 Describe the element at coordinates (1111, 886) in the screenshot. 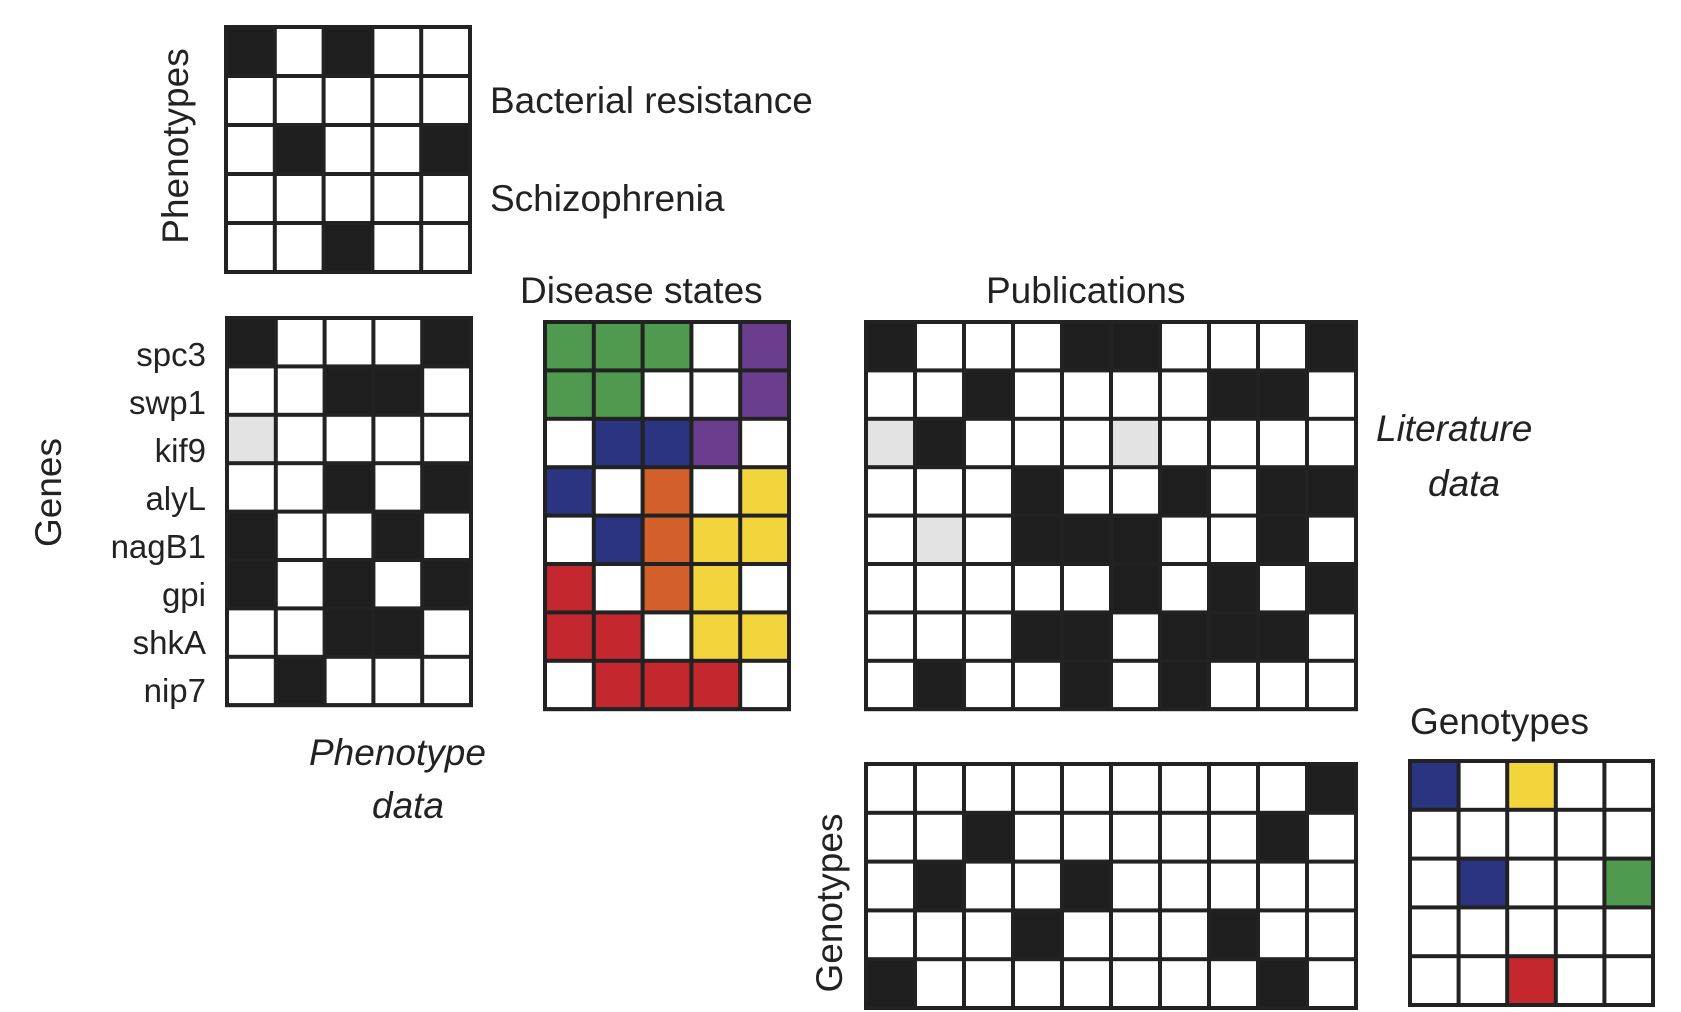

I see `genotype-publication-matrix` at that location.